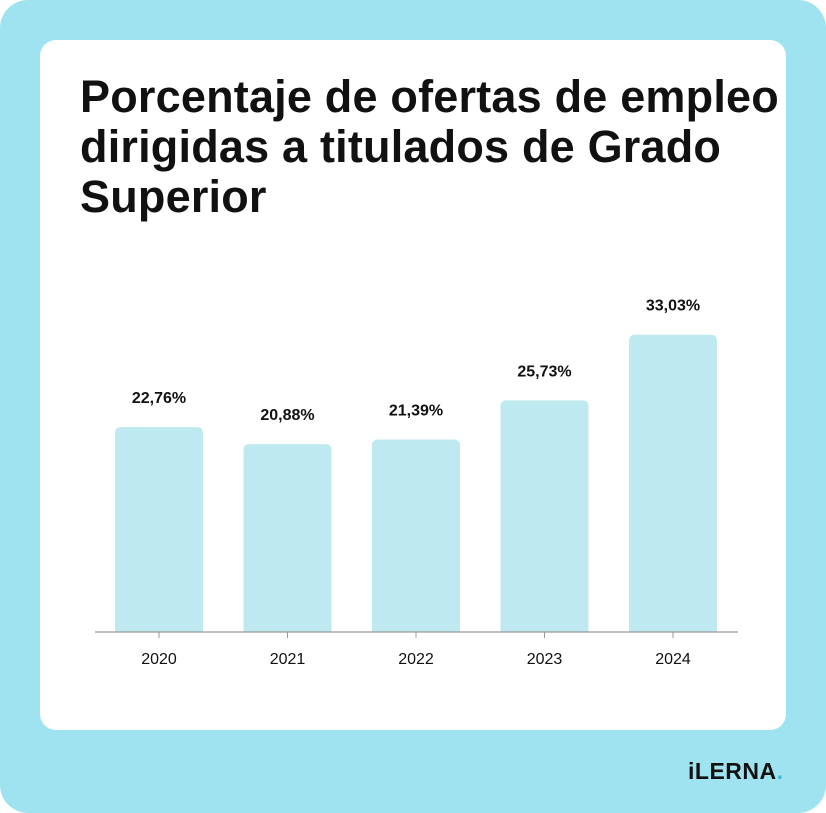 Image resolution: width=826 pixels, height=813 pixels. Describe the element at coordinates (545, 659) in the screenshot. I see `x-tick-label-2023: 2023` at that location.